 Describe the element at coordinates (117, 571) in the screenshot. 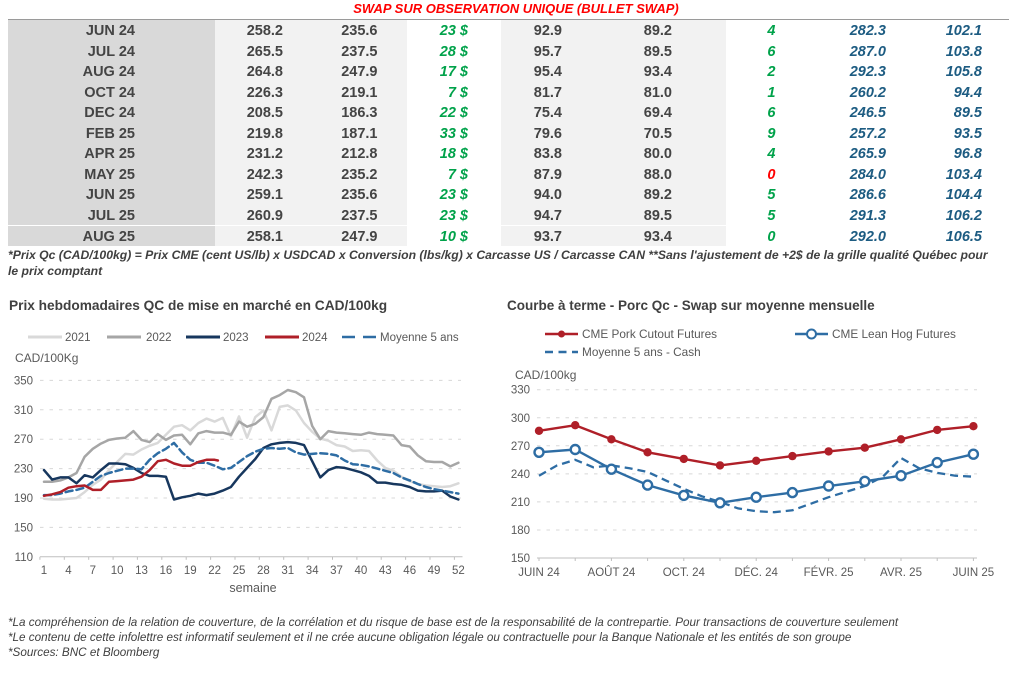

I see `svg-text: 10` at that location.